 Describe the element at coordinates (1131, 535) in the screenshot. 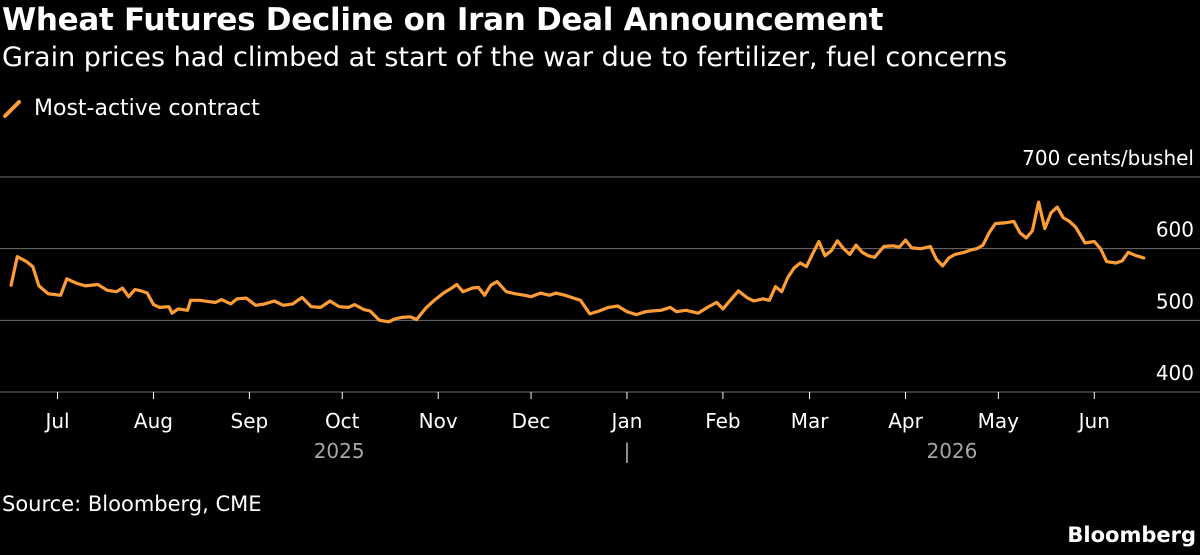

I see `bloomberg-logo: Bloomberg` at that location.